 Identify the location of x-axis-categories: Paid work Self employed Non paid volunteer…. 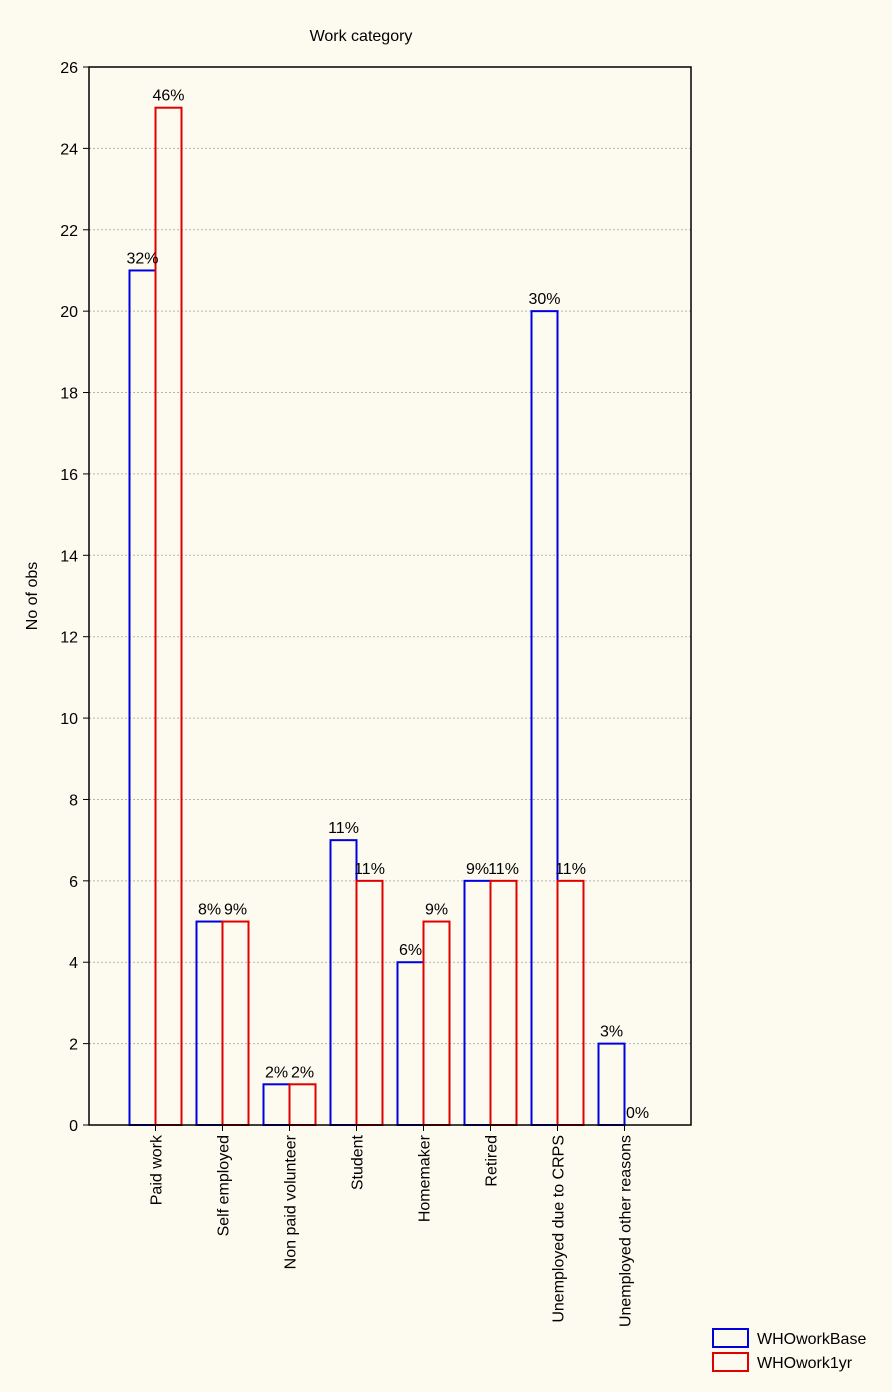
(392, 1226).